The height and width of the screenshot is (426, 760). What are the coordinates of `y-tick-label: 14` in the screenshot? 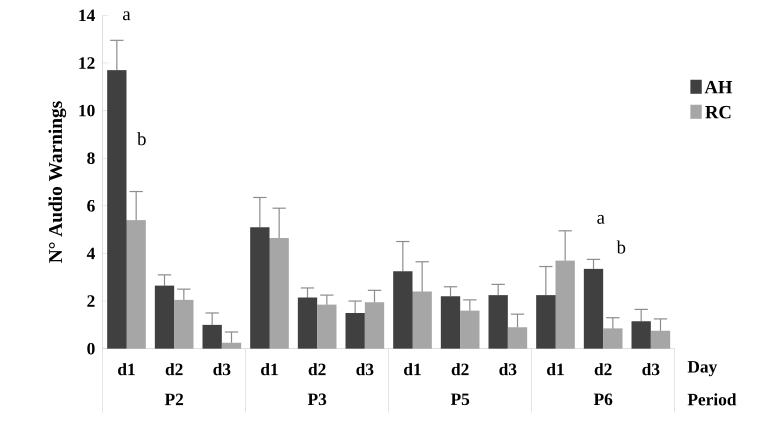 It's located at (87, 16).